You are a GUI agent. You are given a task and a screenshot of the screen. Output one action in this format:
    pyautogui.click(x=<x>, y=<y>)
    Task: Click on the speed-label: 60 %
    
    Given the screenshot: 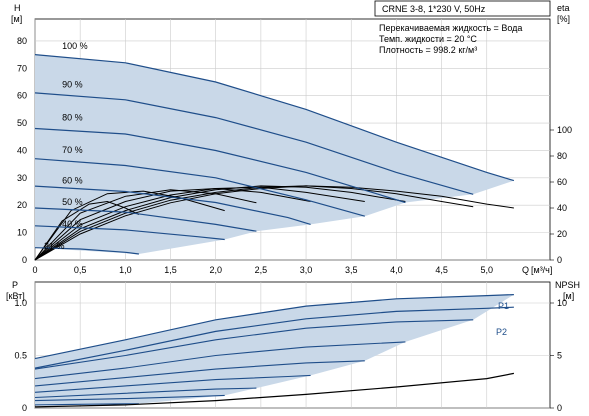 What is the action you would take?
    pyautogui.click(x=72, y=180)
    